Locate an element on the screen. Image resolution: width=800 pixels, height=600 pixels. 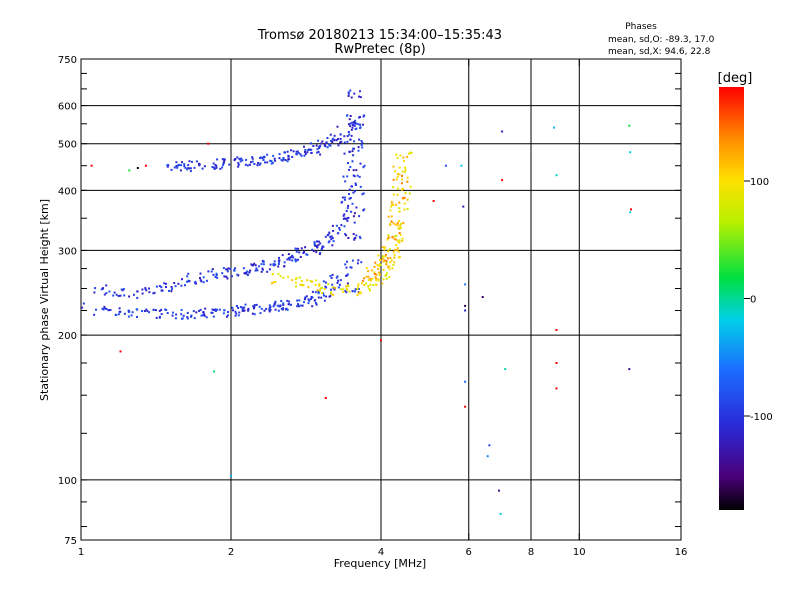
y-axis-label: Stationary phase Virtual Height [km] is located at coordinates (44, 300).